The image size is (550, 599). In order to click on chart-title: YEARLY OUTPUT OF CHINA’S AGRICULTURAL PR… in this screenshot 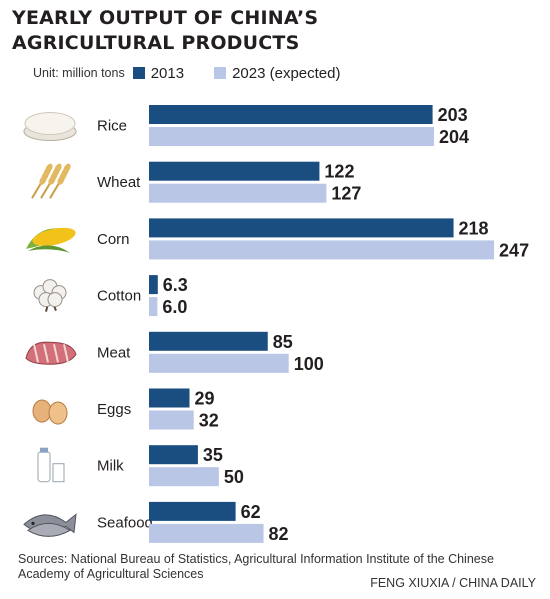, I will do `click(165, 31)`.